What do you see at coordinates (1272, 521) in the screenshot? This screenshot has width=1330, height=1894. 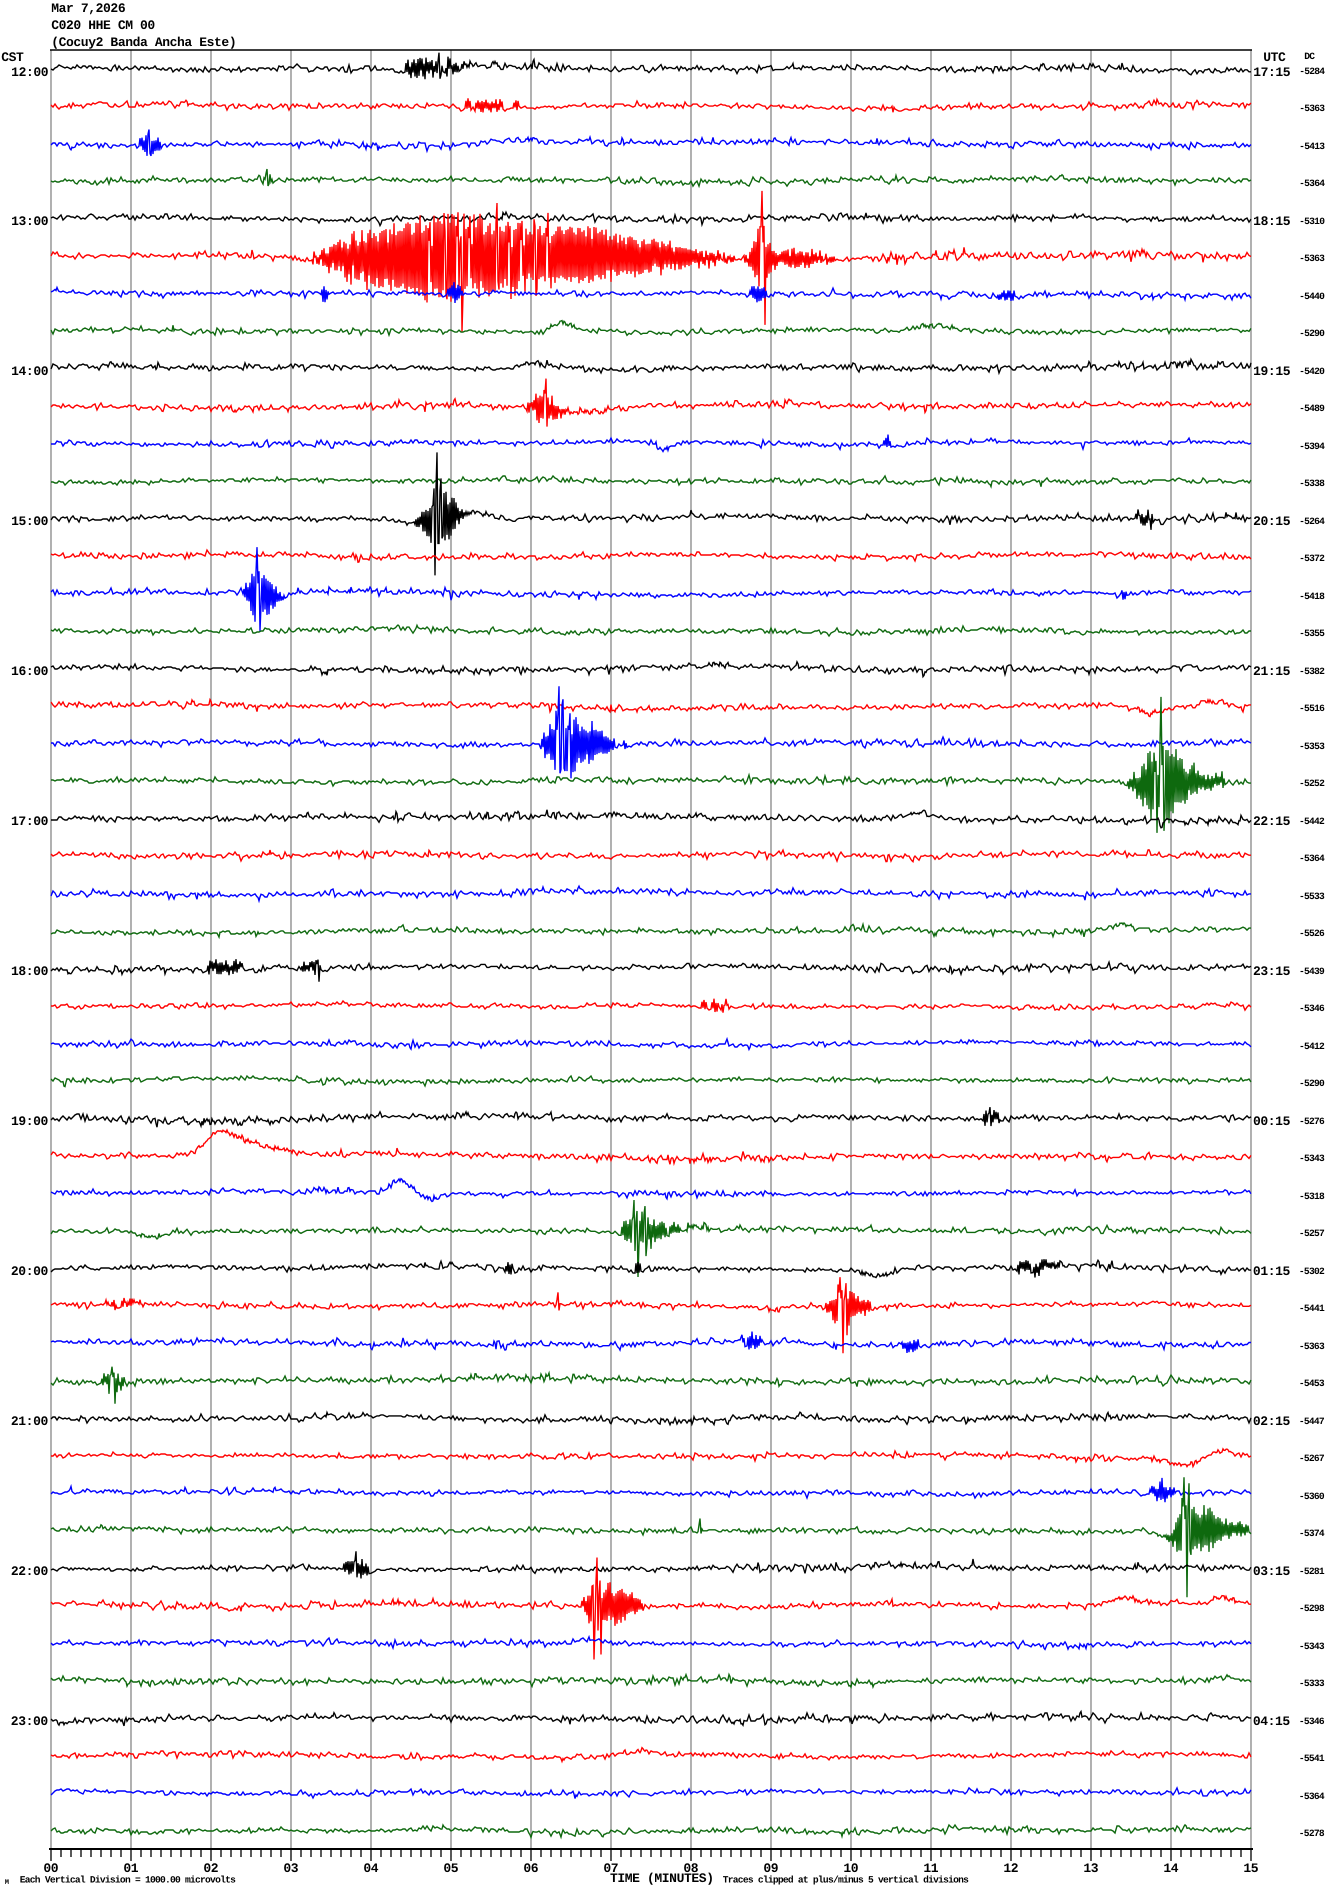 I see `svg-text: 20:15` at bounding box center [1272, 521].